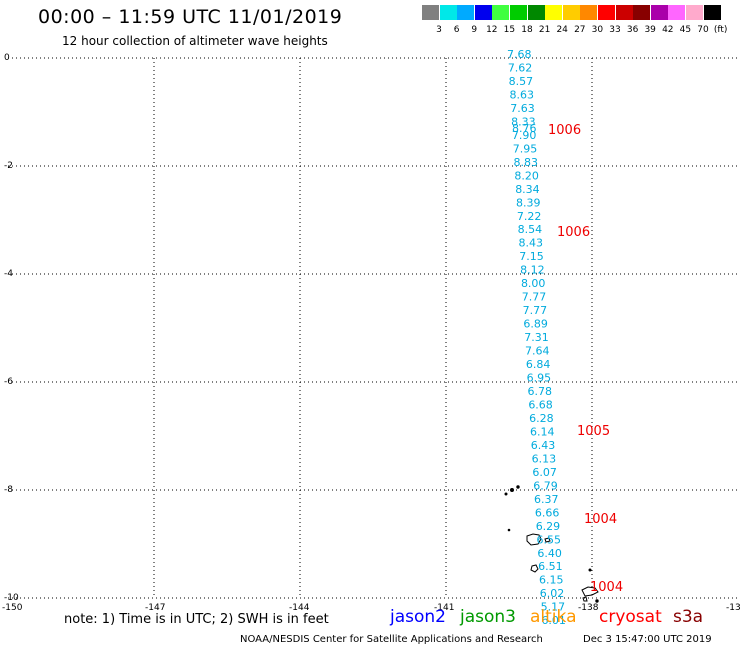 The image size is (740, 650). Describe the element at coordinates (444, 608) in the screenshot. I see `longitude-tick-label: -141` at that location.